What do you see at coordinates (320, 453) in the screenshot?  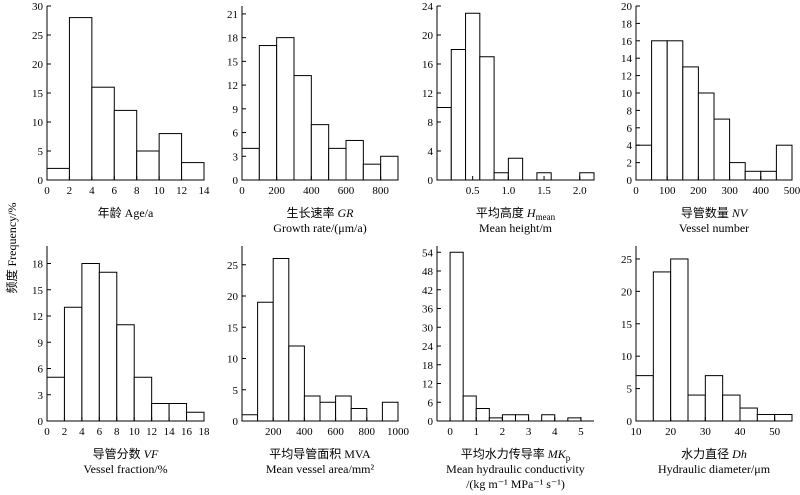 I see `x-axis-label-line: 平均导管面积 MVA` at bounding box center [320, 453].